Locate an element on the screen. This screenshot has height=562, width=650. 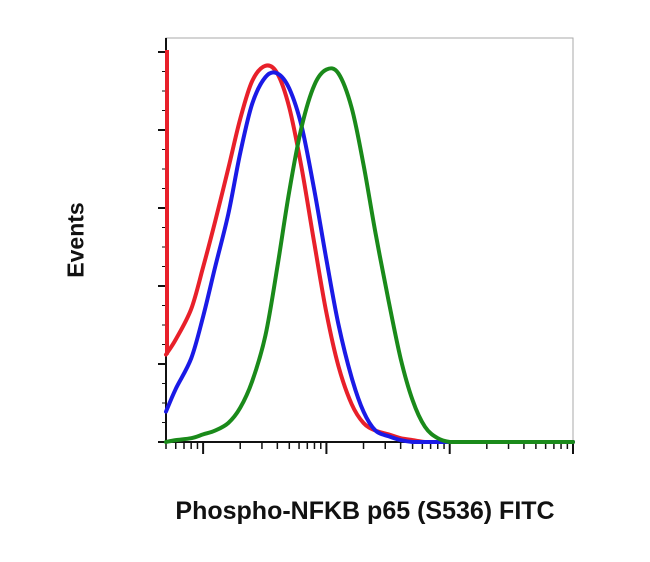
y-axis-label: Events is located at coordinates (75, 240).